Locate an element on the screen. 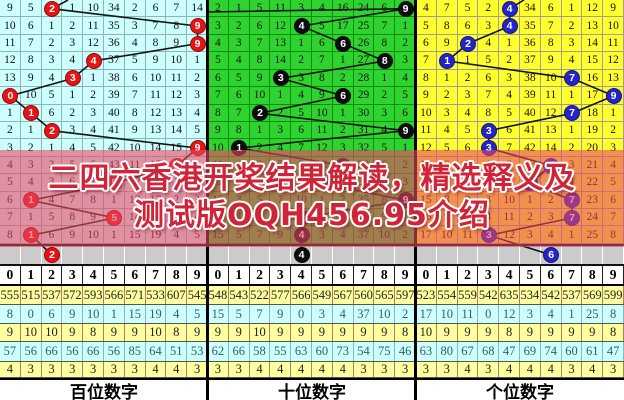 The image size is (624, 400). stat-cell: 534 is located at coordinates (530, 295).